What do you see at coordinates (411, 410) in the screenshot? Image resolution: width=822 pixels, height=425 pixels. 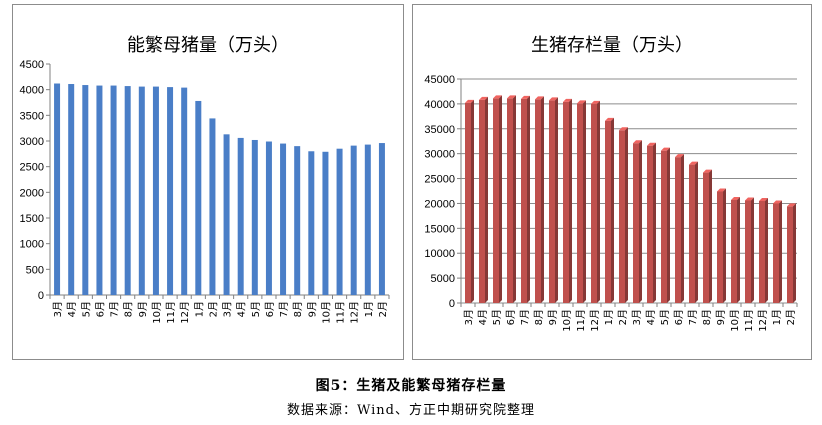 I see `figure-source: 数据来源：Wind、方正中期研究院整理` at bounding box center [411, 410].